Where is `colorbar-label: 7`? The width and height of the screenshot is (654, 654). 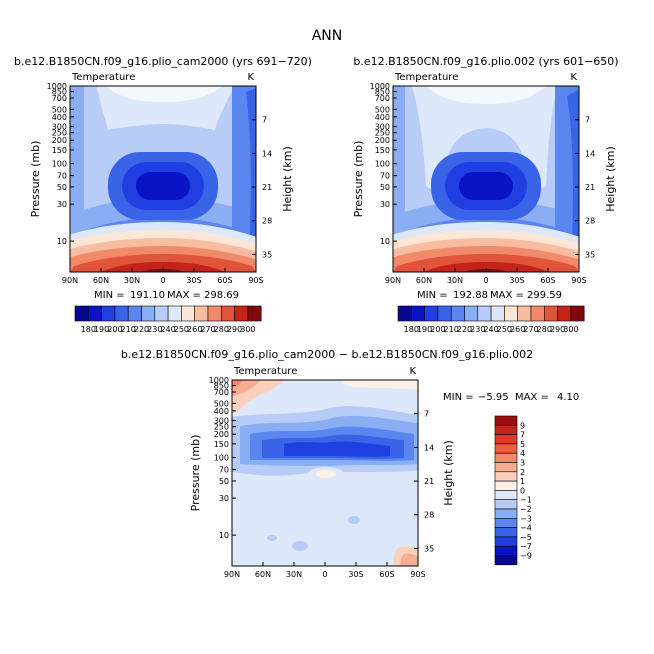 colorbar-label: 7 is located at coordinates (522, 435).